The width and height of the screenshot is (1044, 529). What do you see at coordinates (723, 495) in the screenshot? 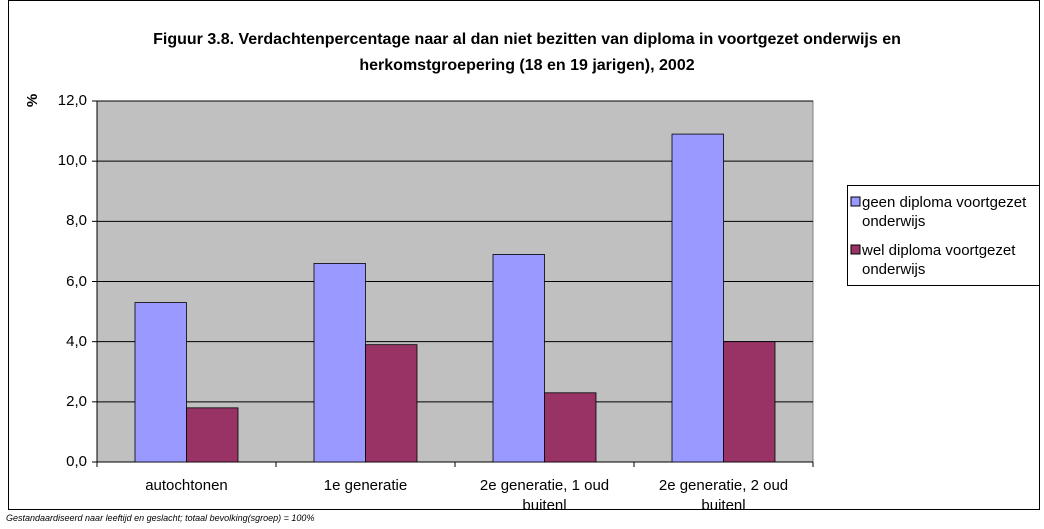
I see `x-tick-label: 2e generatie, 2 oud buitenl` at bounding box center [723, 495].